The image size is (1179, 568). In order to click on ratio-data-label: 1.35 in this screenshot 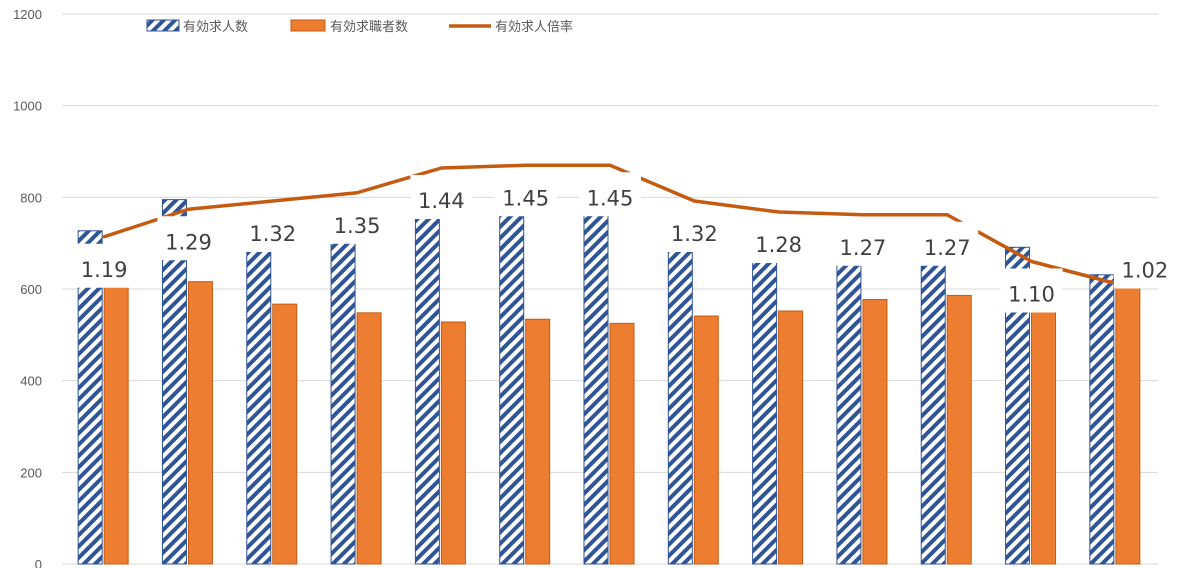, I will do `click(357, 226)`.